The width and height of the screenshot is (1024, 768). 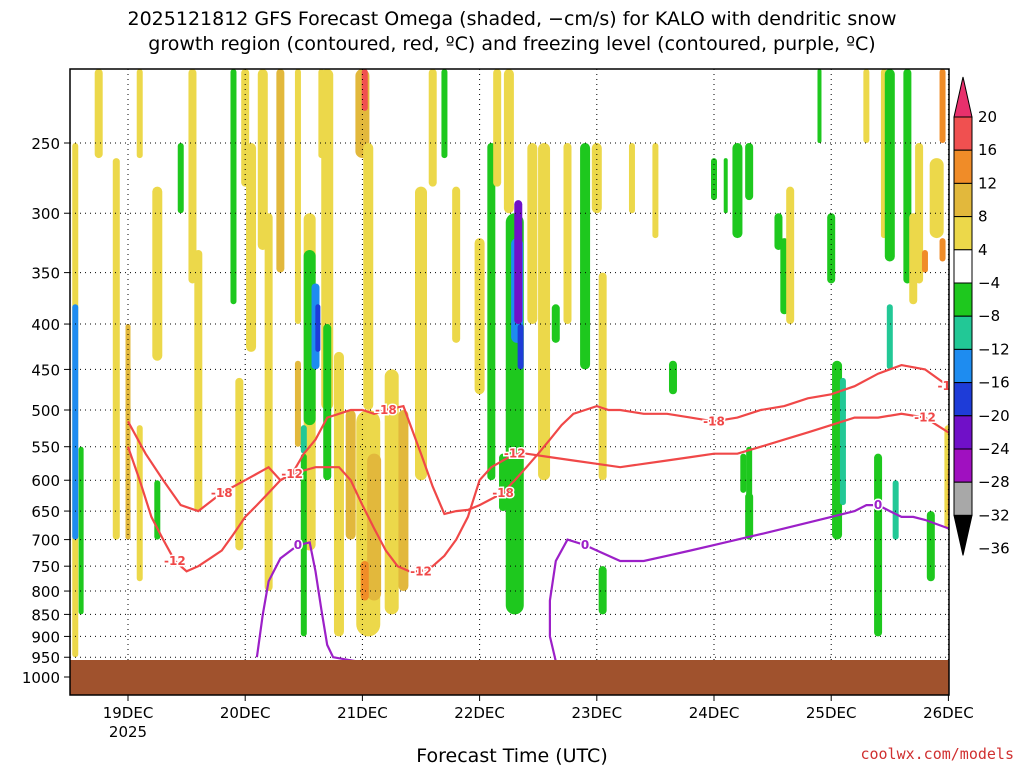 What do you see at coordinates (45, 512) in the screenshot?
I see `y-tick-label: 650` at bounding box center [45, 512].